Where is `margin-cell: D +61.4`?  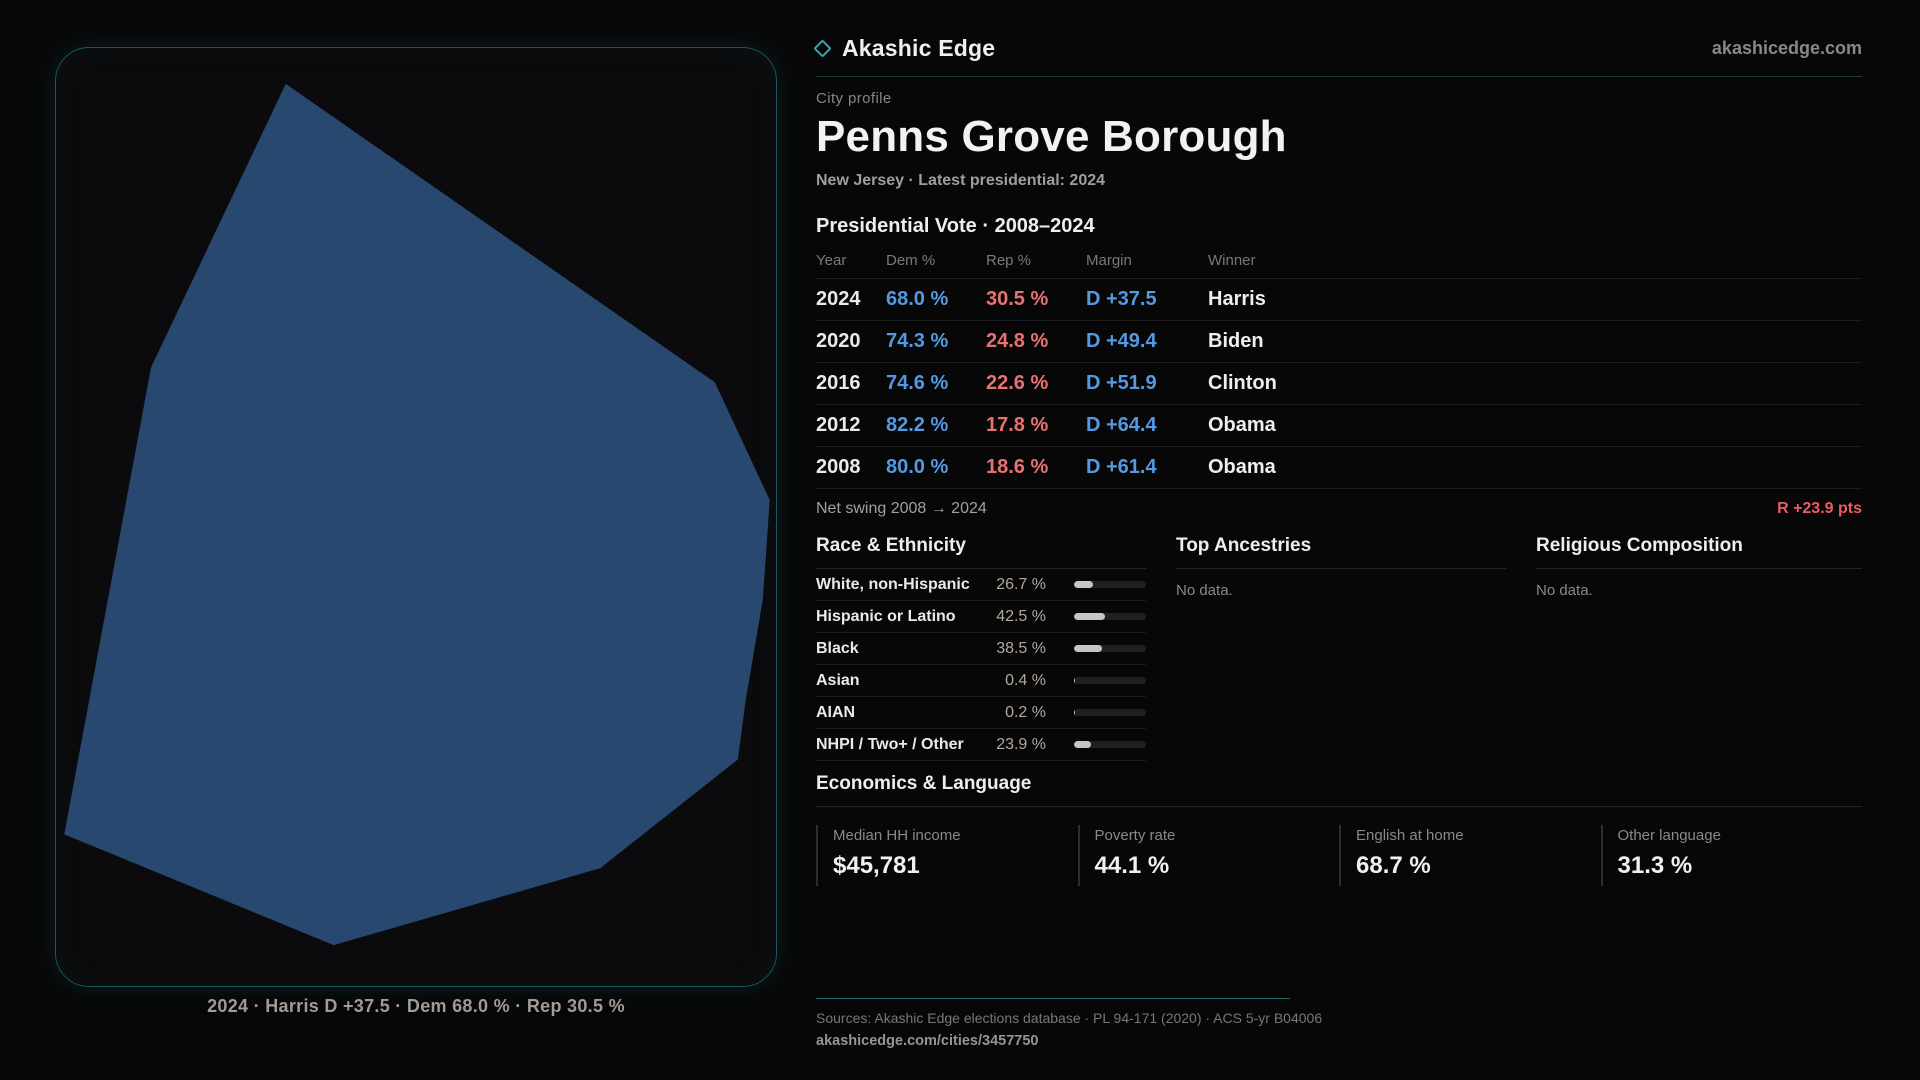
margin-cell: D +61.4 is located at coordinates (1121, 467).